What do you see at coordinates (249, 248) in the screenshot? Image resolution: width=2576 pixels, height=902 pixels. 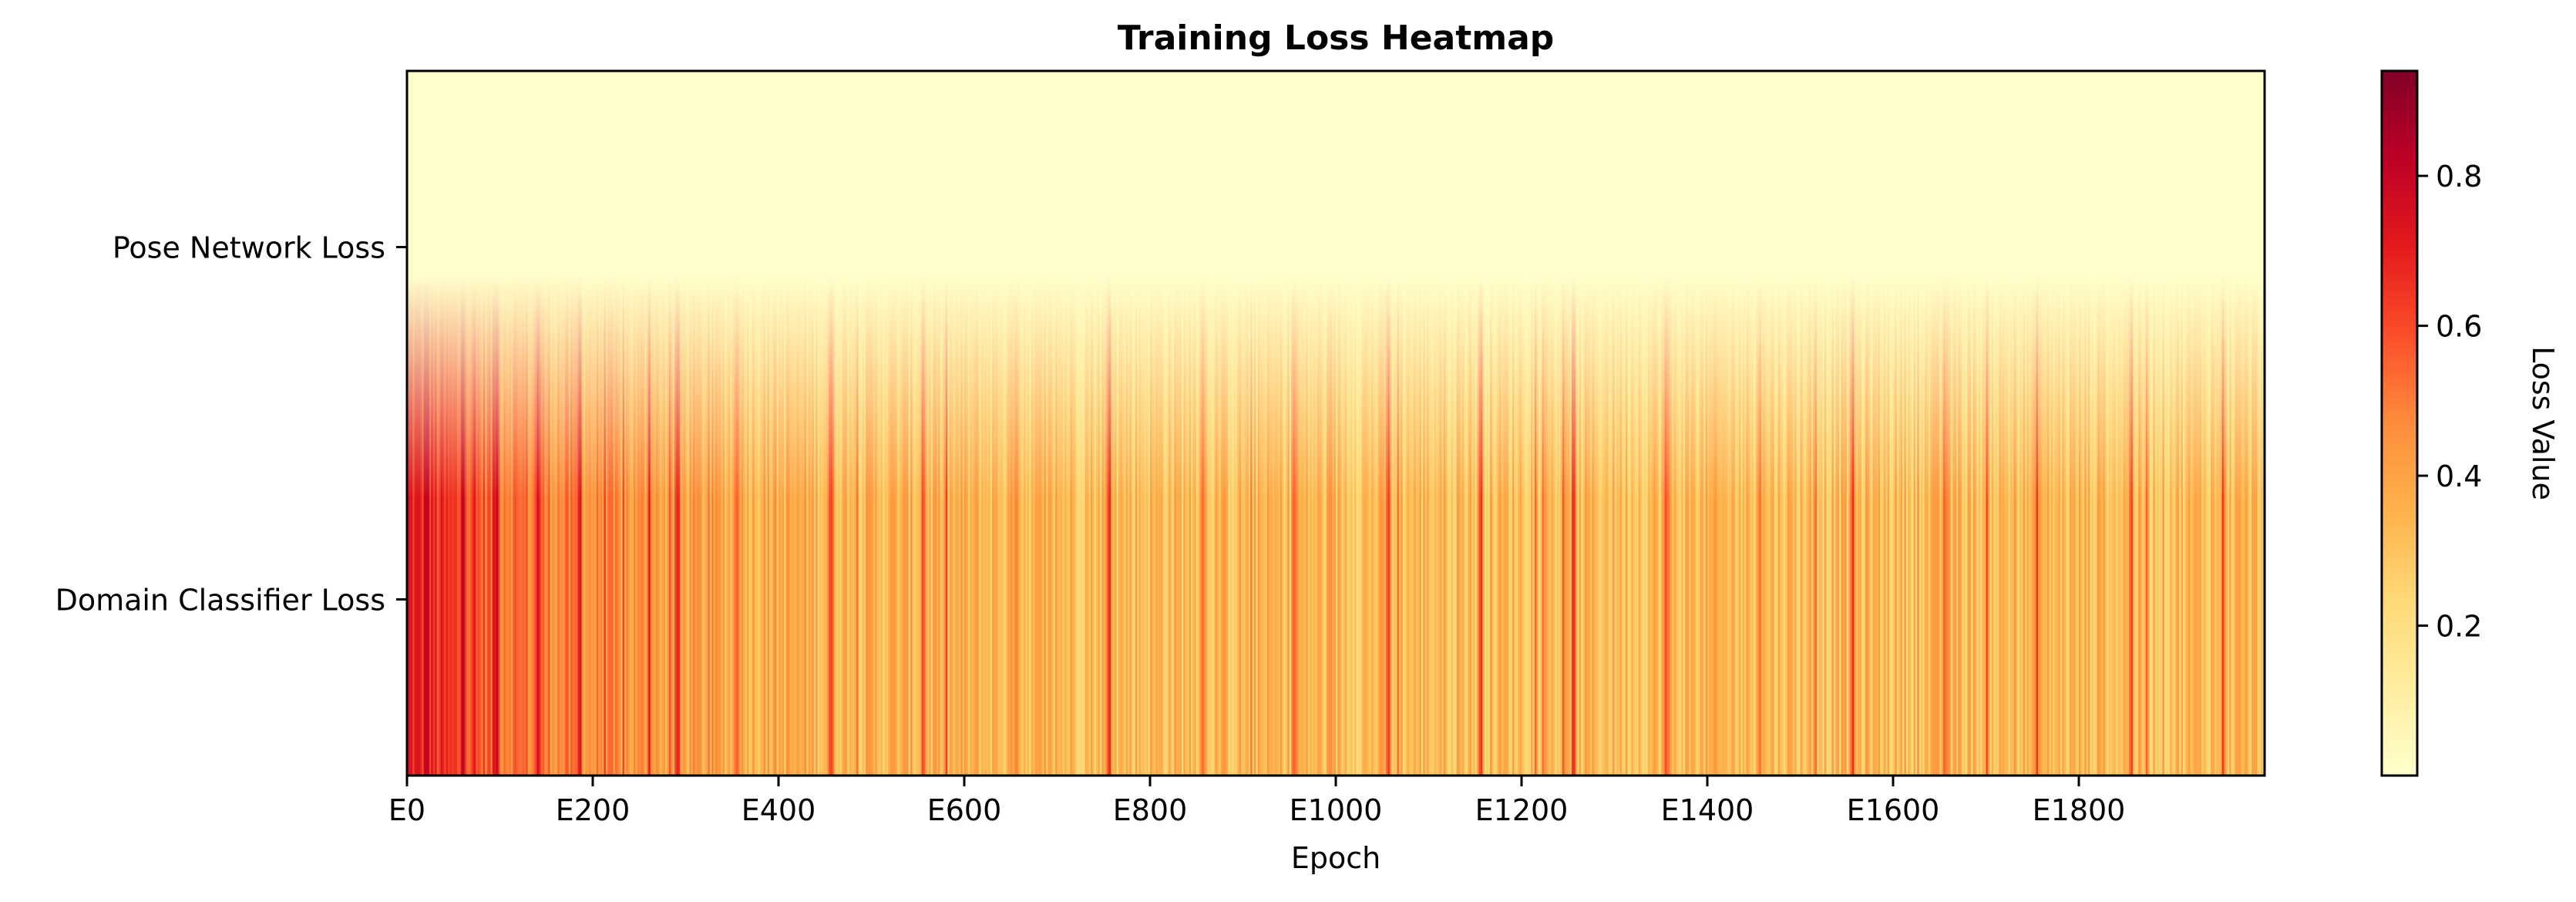 I see `y-tick-label: Pose Network Loss` at bounding box center [249, 248].